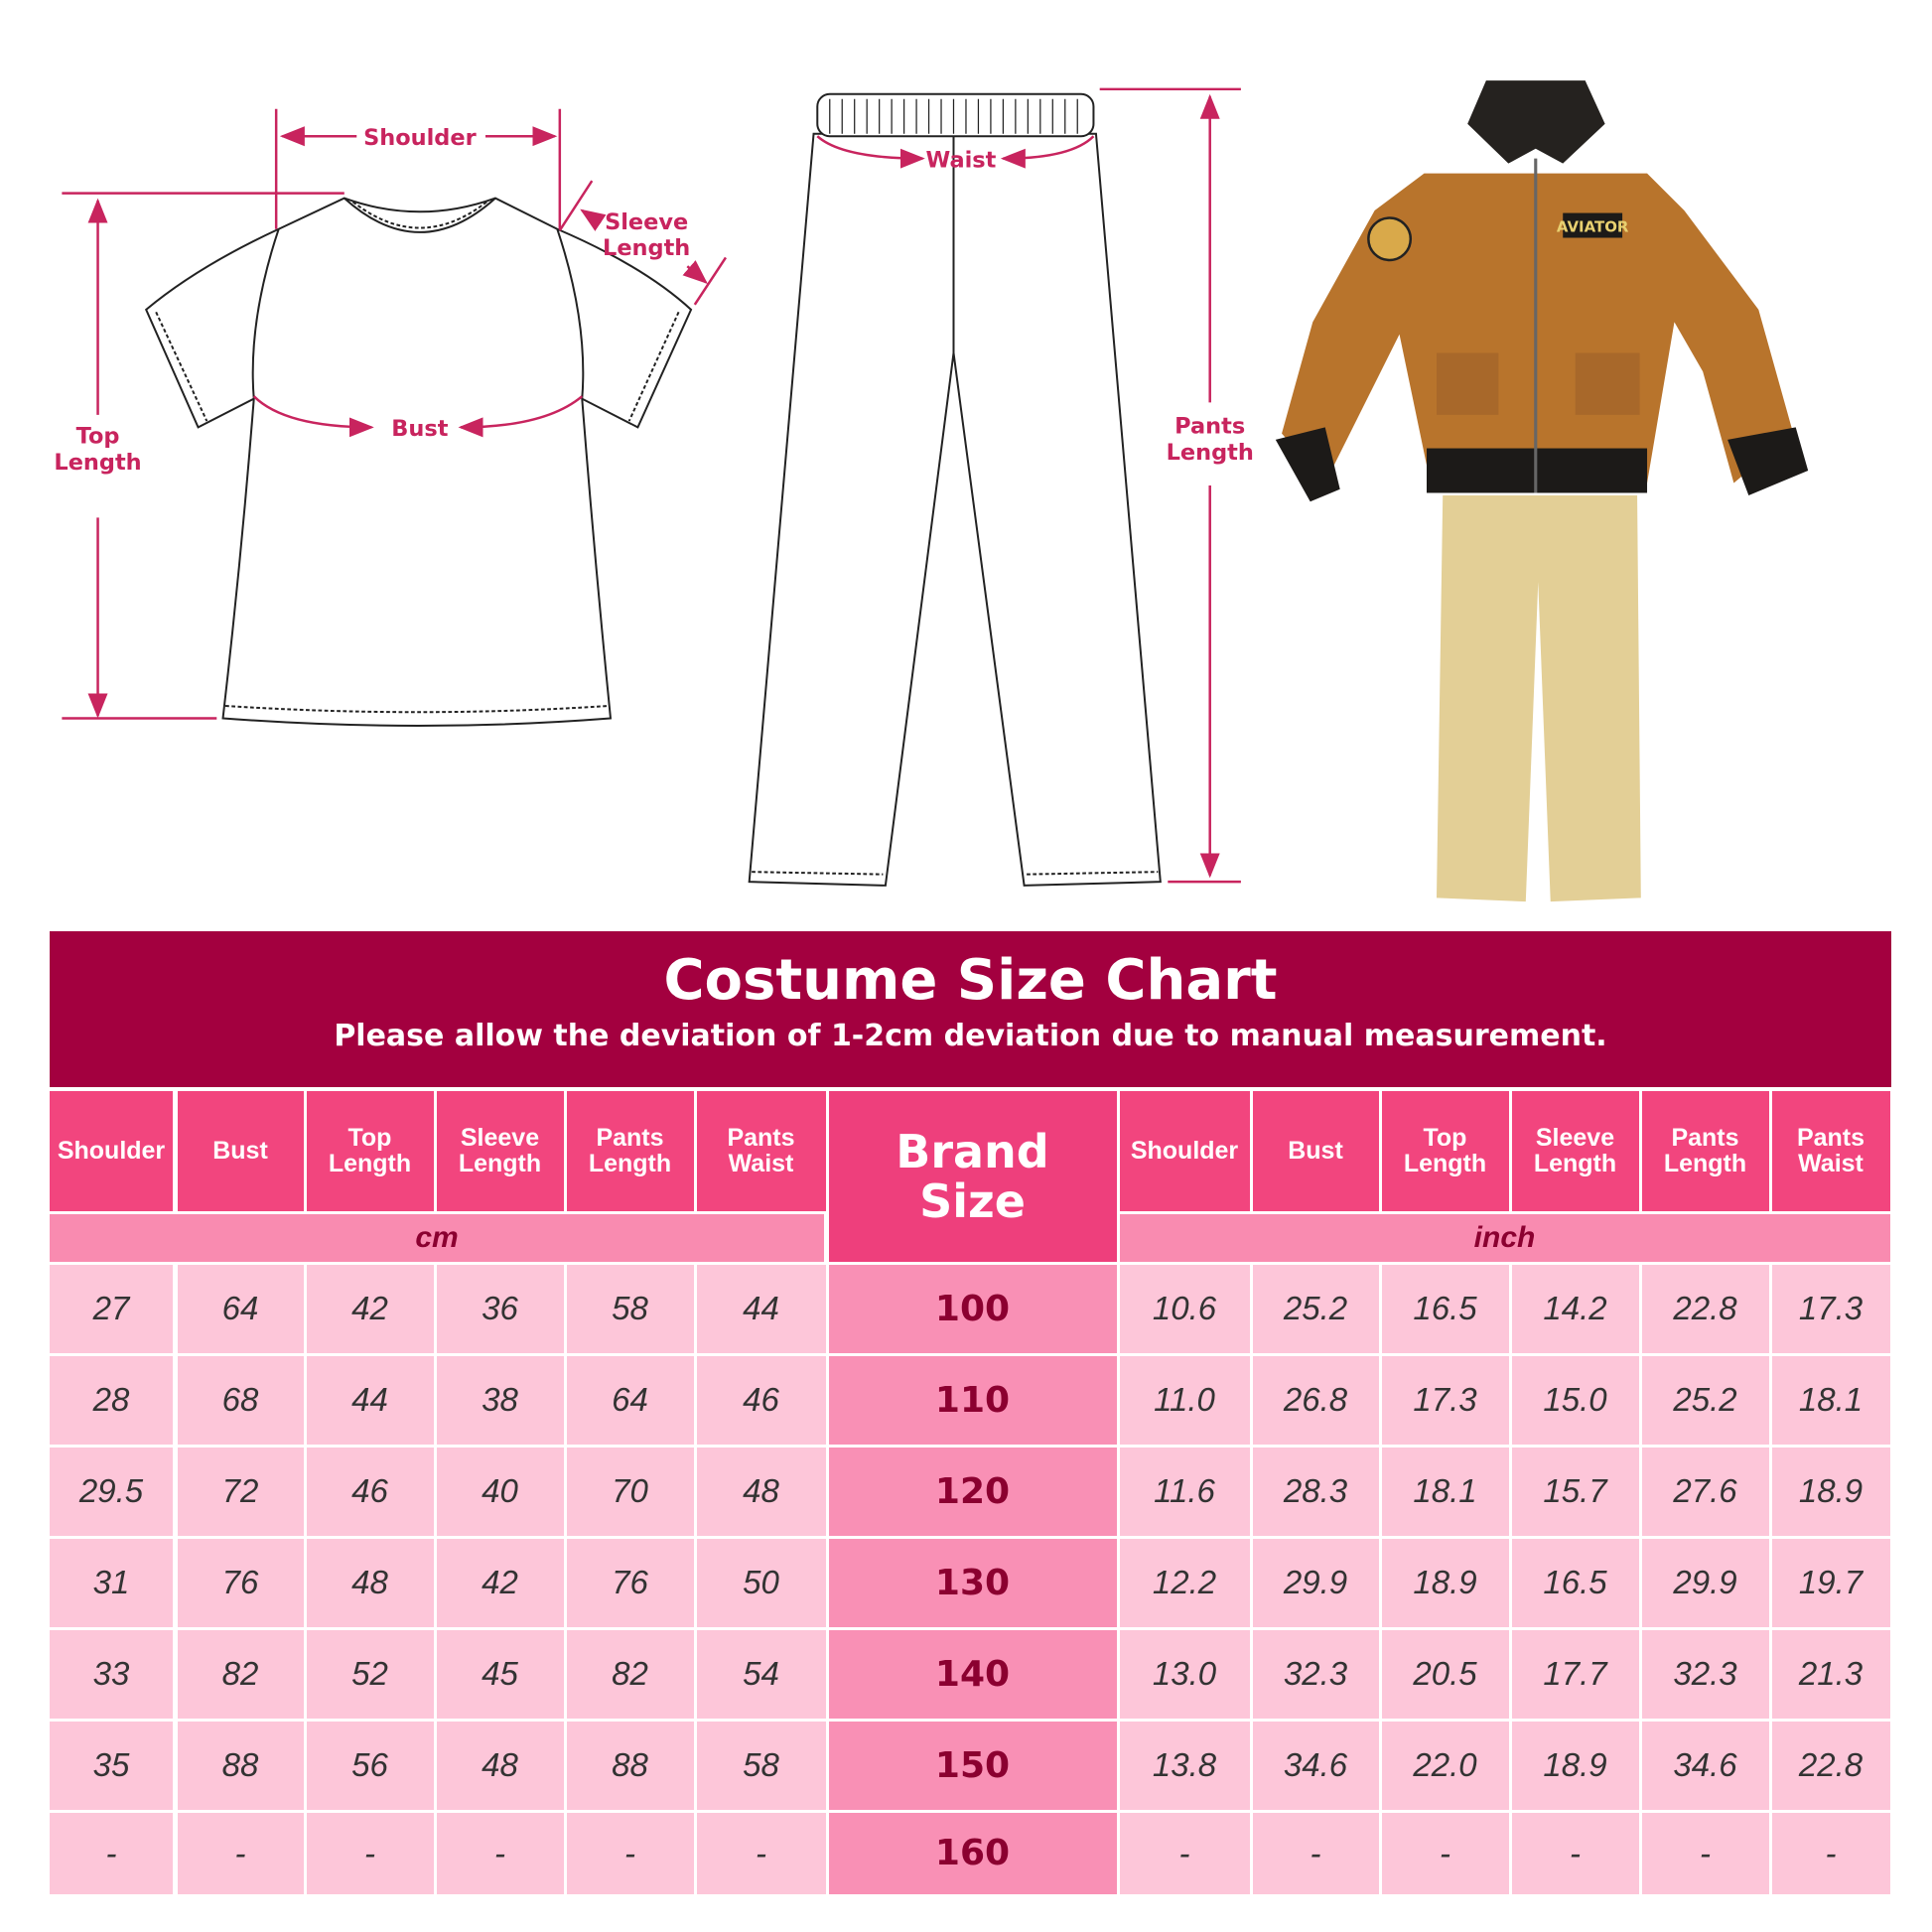  What do you see at coordinates (370, 1151) in the screenshot?
I see `header-cm-2: Top Length` at bounding box center [370, 1151].